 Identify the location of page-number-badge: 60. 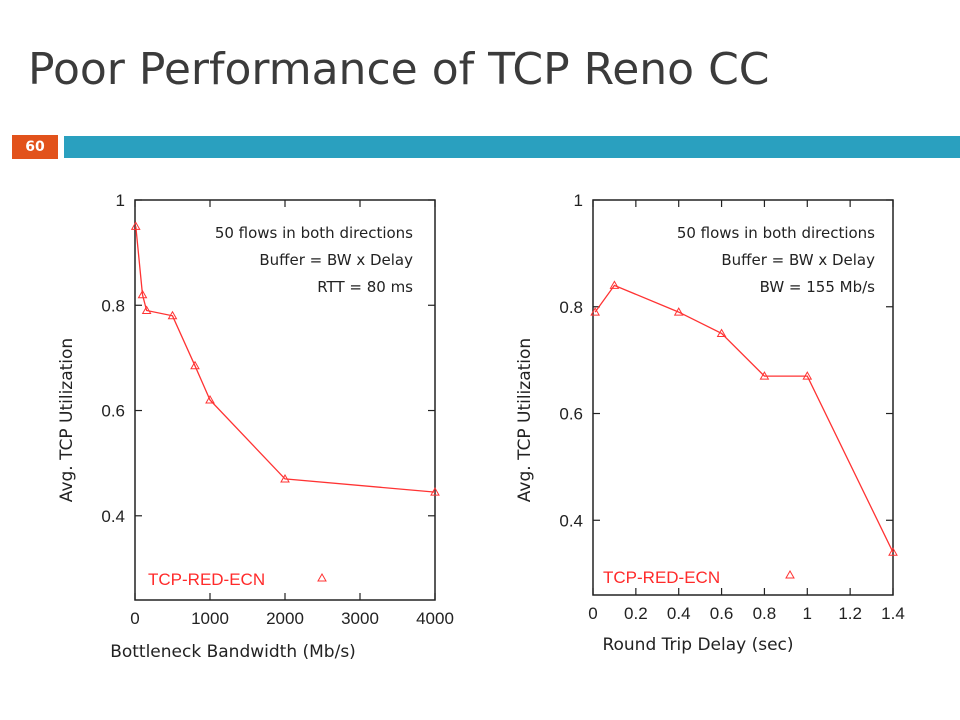
(35, 147).